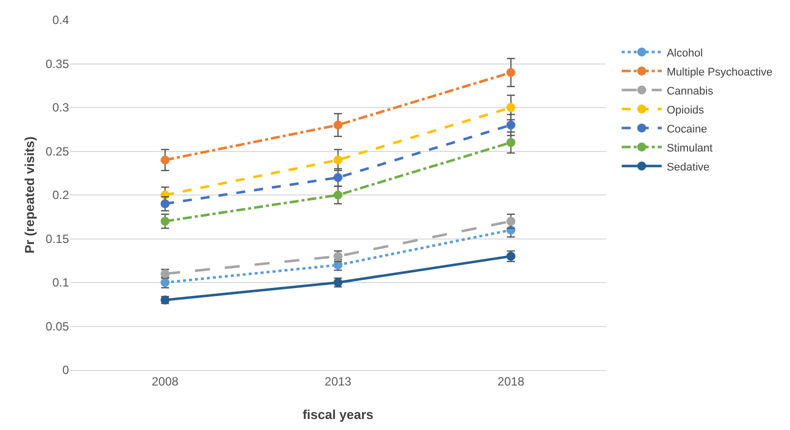 Image resolution: width=790 pixels, height=430 pixels. Describe the element at coordinates (58, 63) in the screenshot. I see `y-tick-label: 0.35` at that location.